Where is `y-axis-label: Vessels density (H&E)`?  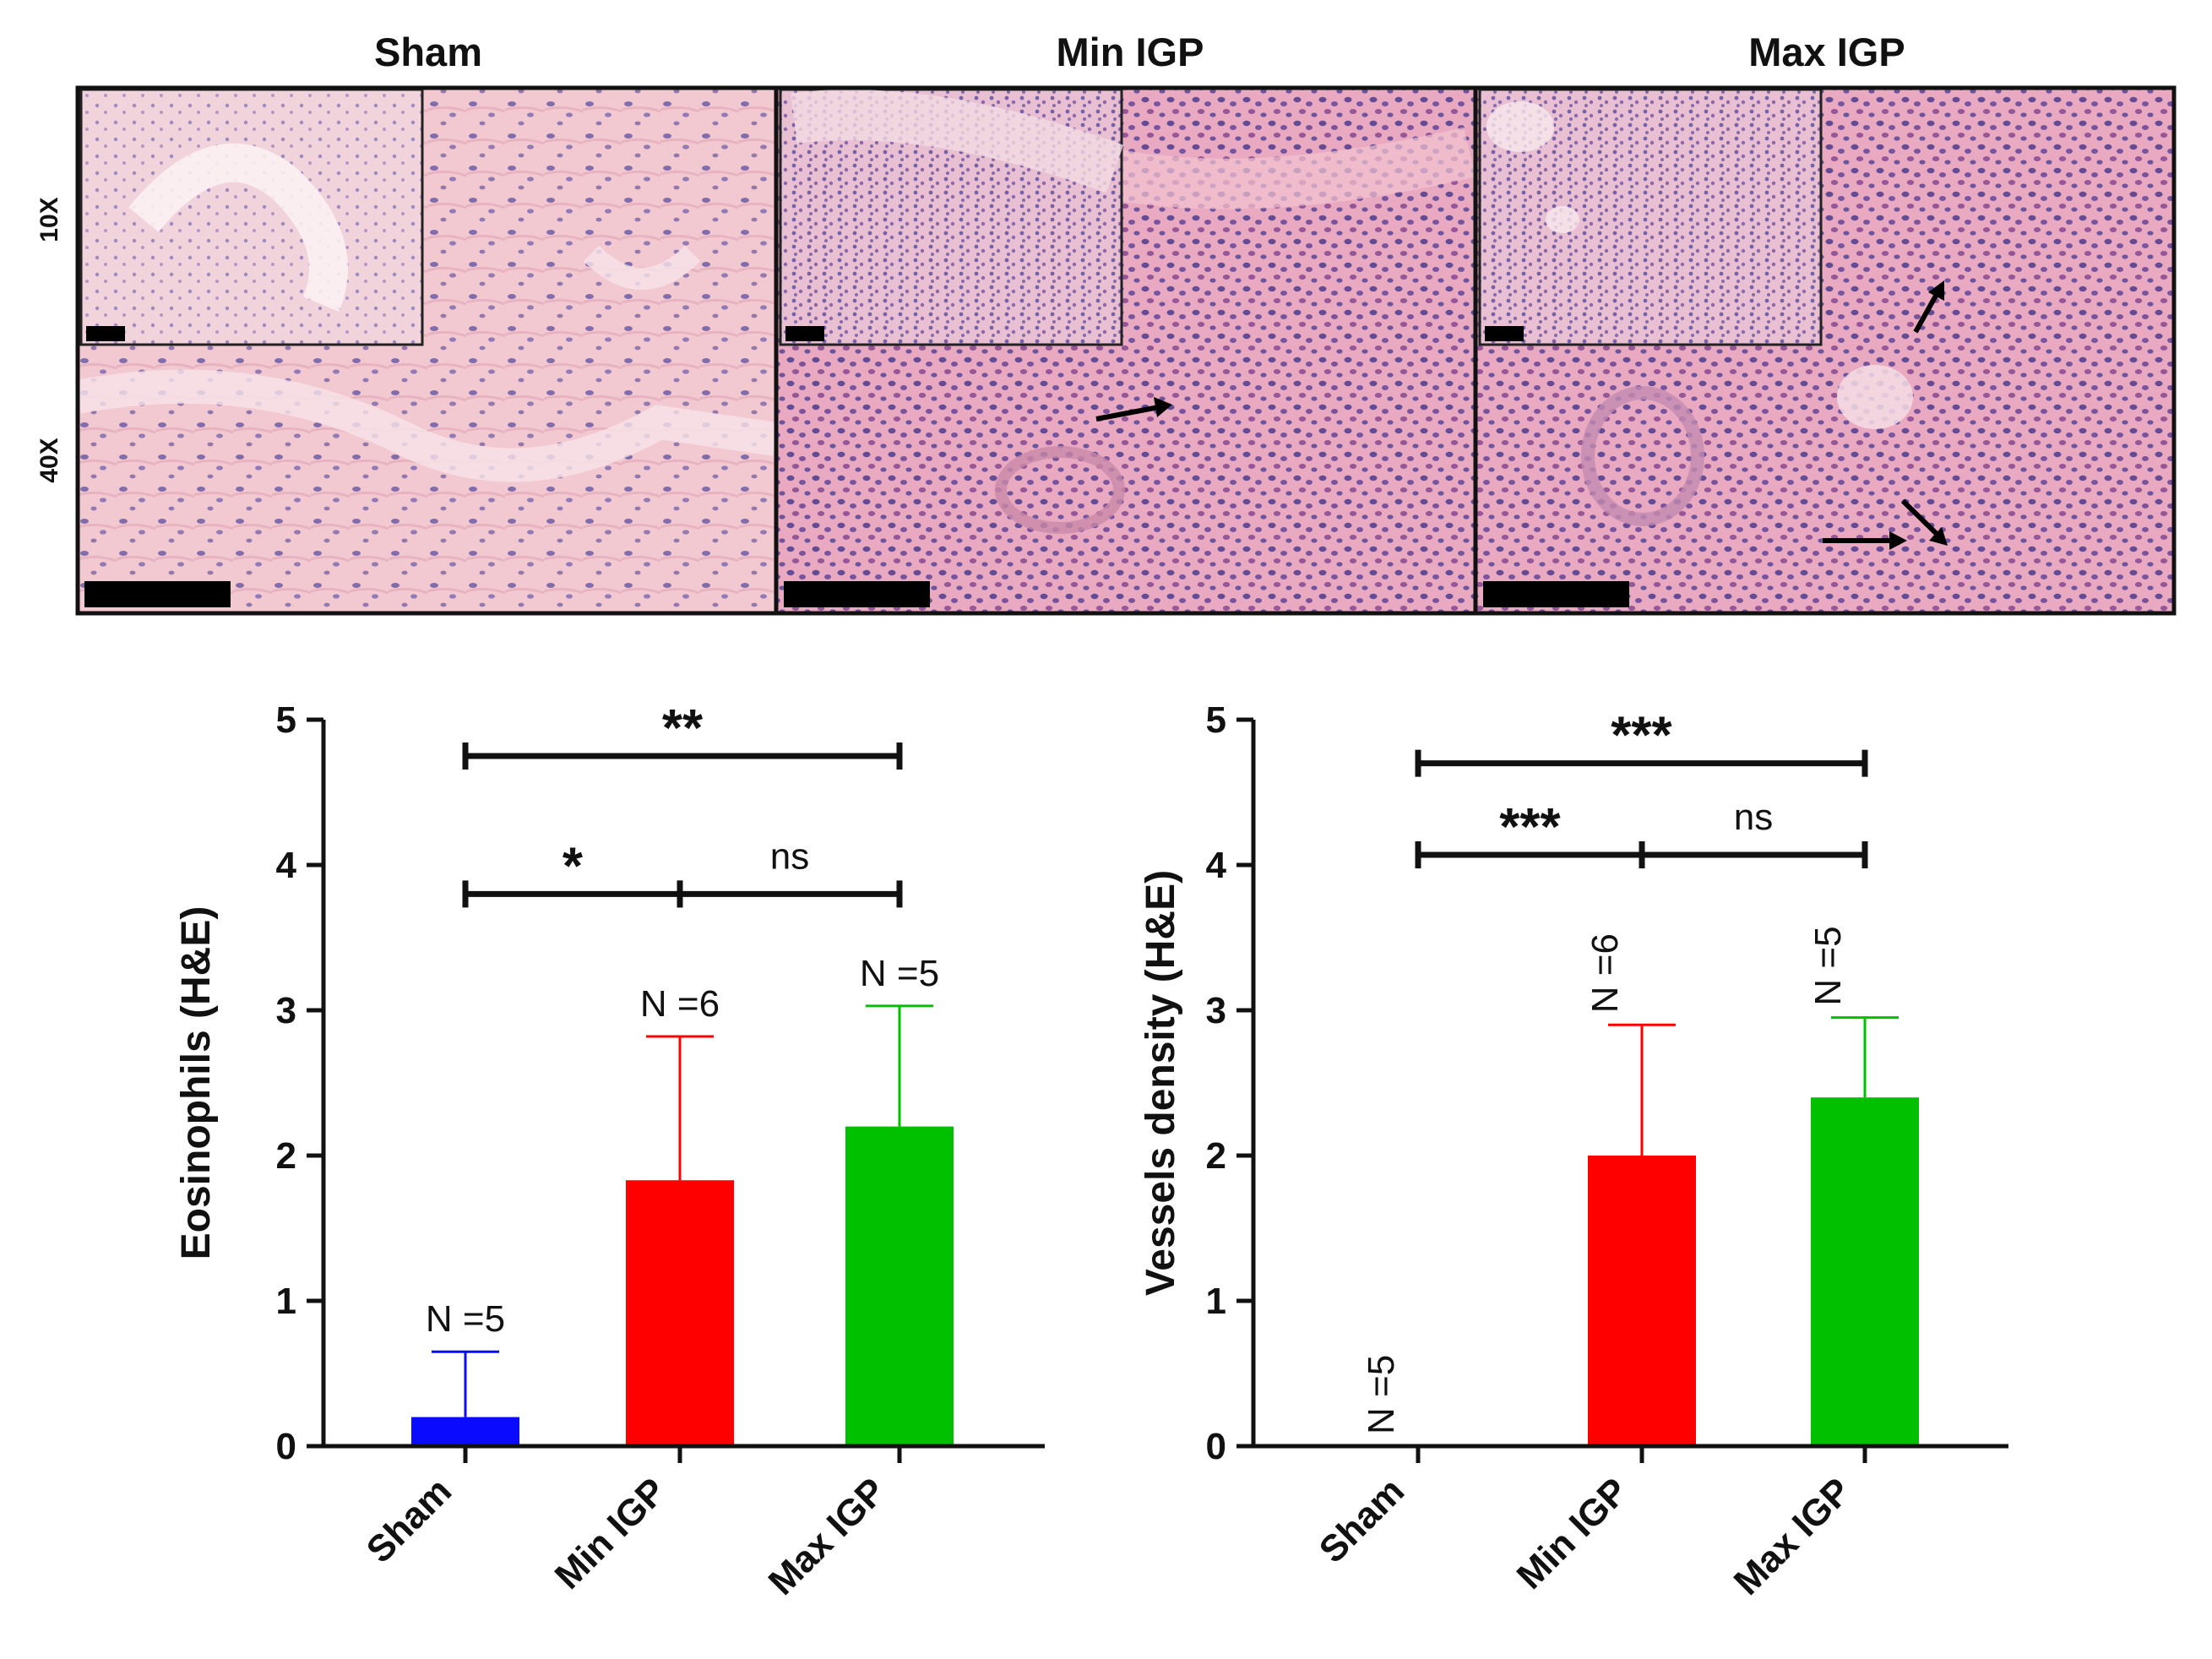 y-axis-label: Vessels density (H&E) is located at coordinates (1161, 1083).